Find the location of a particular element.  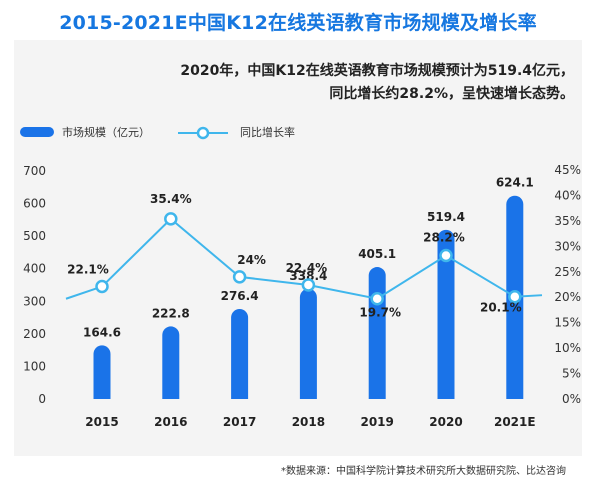

chart-title: 2015-2021E中国K12在线英语教育市场规模及增长率 is located at coordinates (298, 23).